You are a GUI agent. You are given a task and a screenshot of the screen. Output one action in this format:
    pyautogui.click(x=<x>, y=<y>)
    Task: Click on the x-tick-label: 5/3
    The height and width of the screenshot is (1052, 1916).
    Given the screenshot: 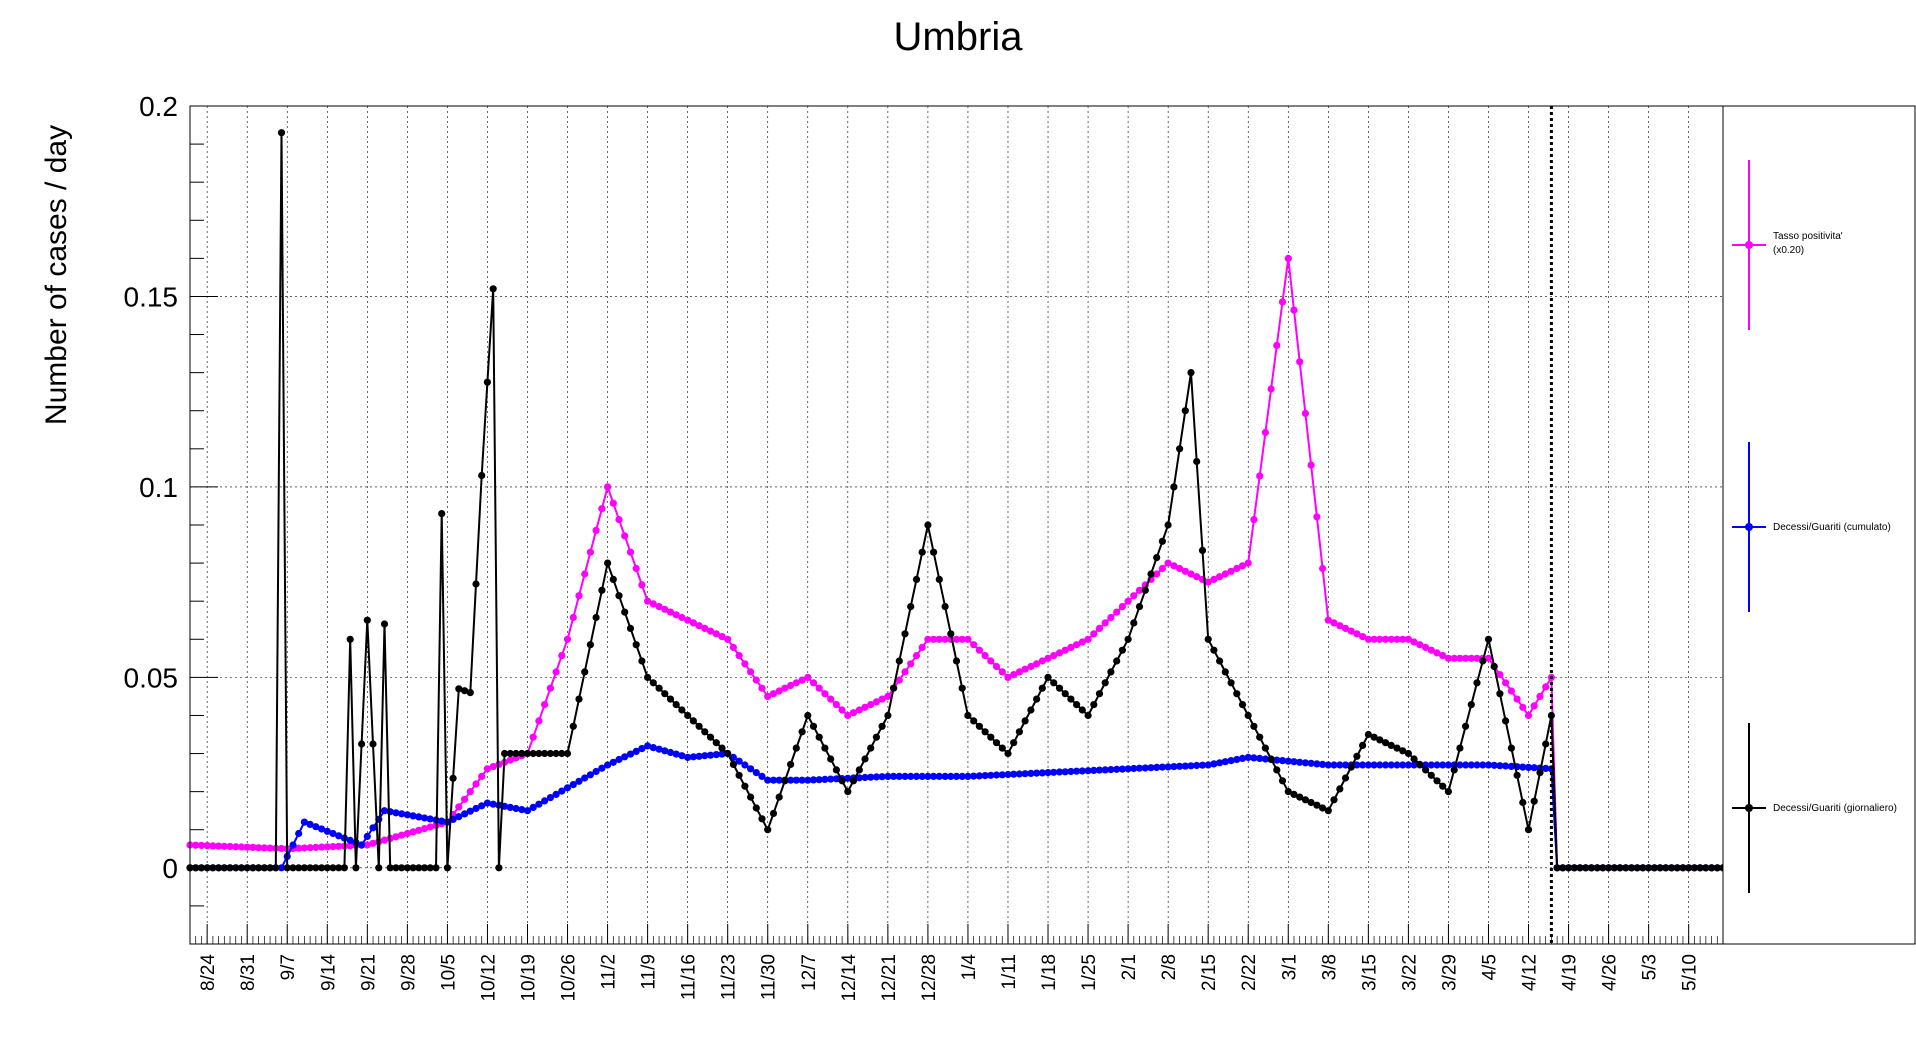 What is the action you would take?
    pyautogui.click(x=1650, y=967)
    